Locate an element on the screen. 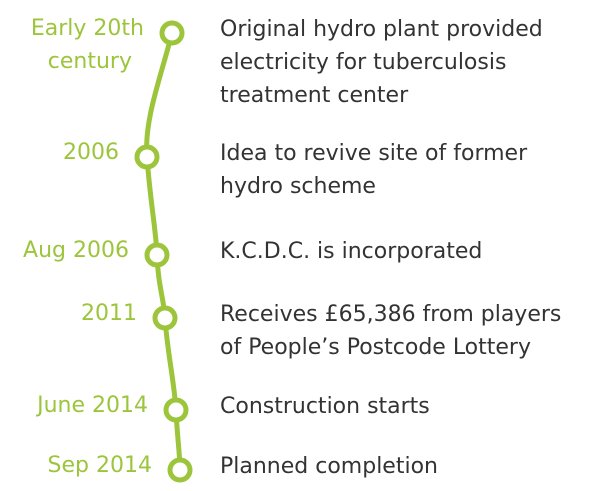  event-description: Receives £65,386 from players is located at coordinates (390, 314).